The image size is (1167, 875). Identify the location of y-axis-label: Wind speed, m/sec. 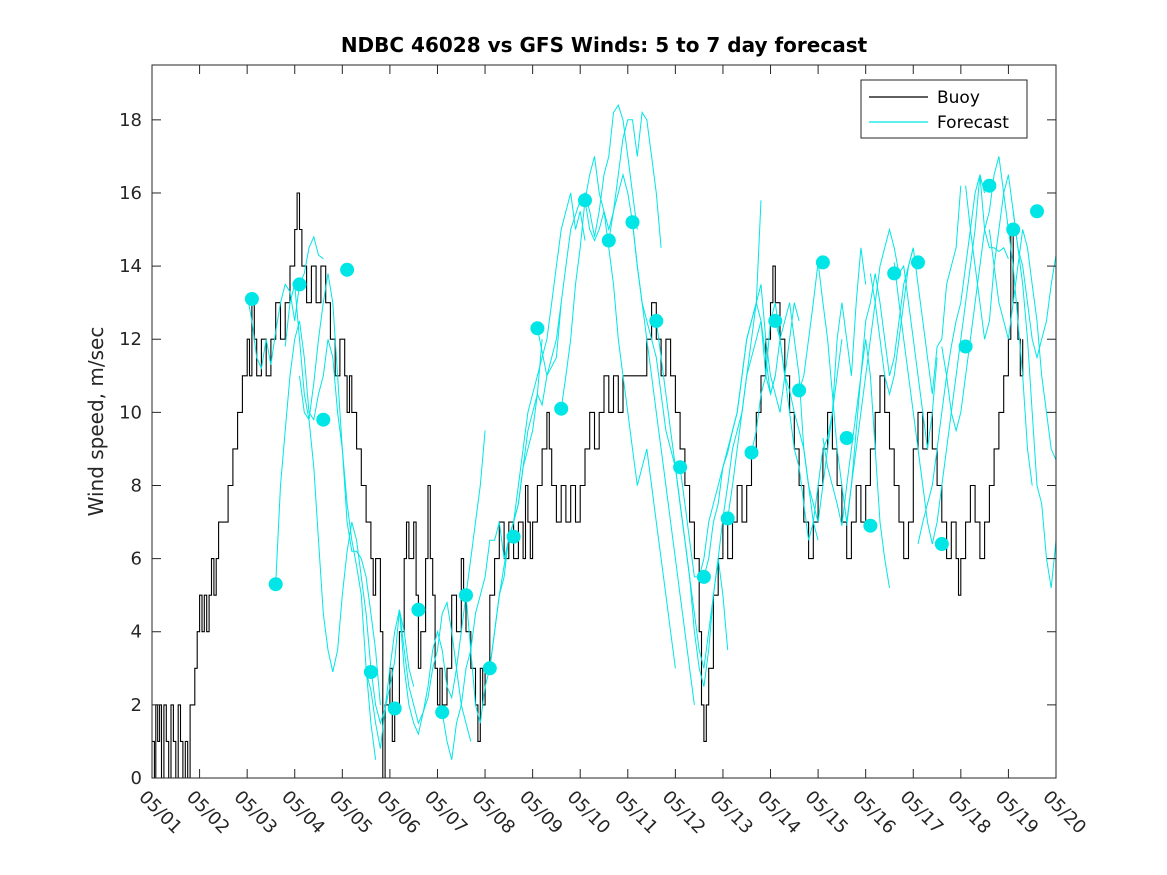
(96, 422).